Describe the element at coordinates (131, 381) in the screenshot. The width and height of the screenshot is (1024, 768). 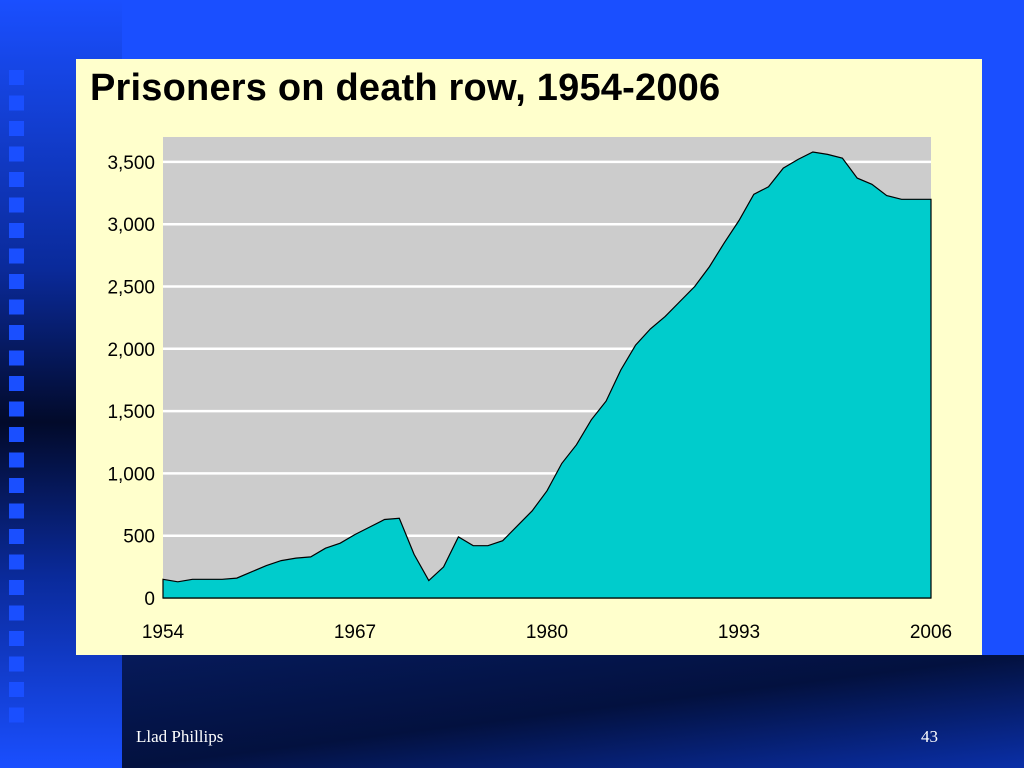
I see `y-axis-labels: 0 500 1,000 1,500 2,000 2,500 3,000 3,500` at that location.